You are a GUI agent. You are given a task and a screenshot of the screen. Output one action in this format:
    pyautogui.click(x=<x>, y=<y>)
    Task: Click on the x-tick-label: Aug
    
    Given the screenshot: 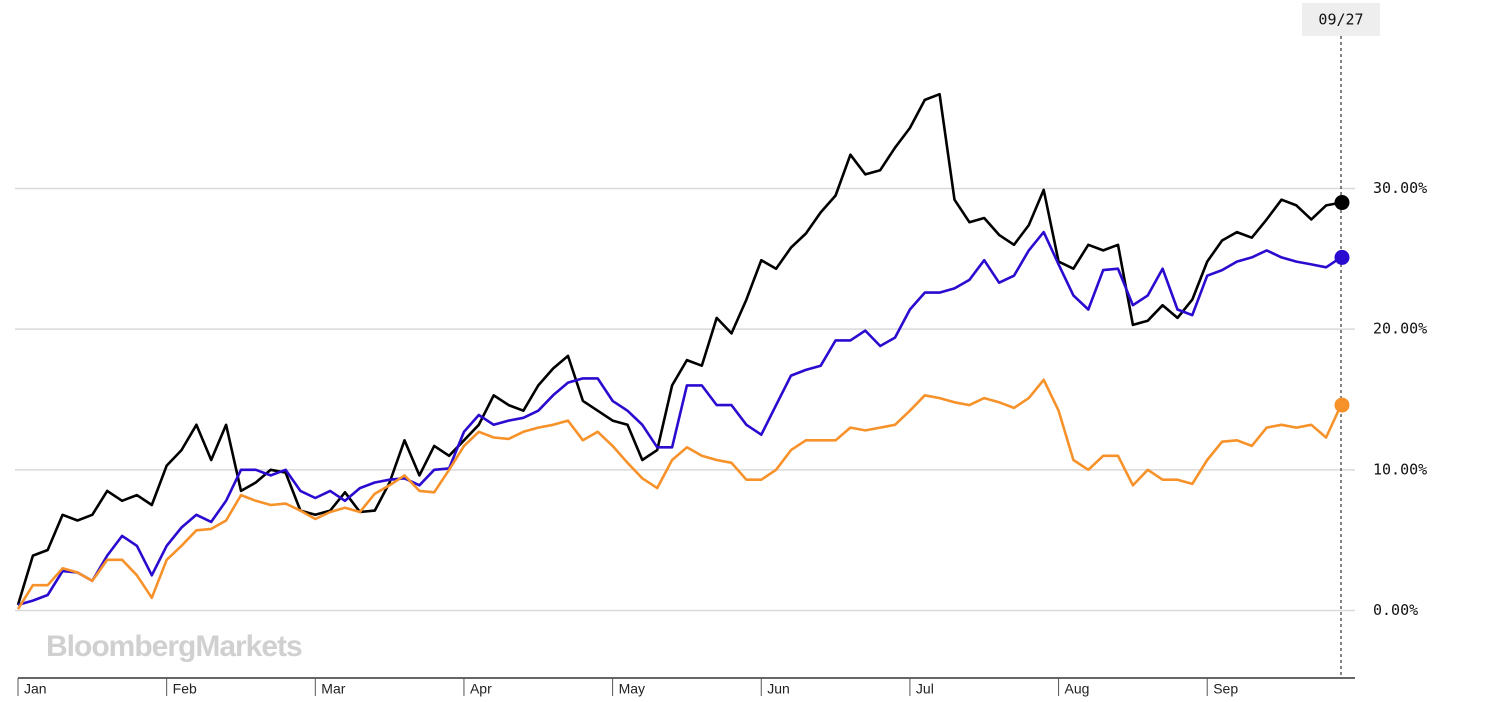 What is the action you would take?
    pyautogui.click(x=1077, y=689)
    